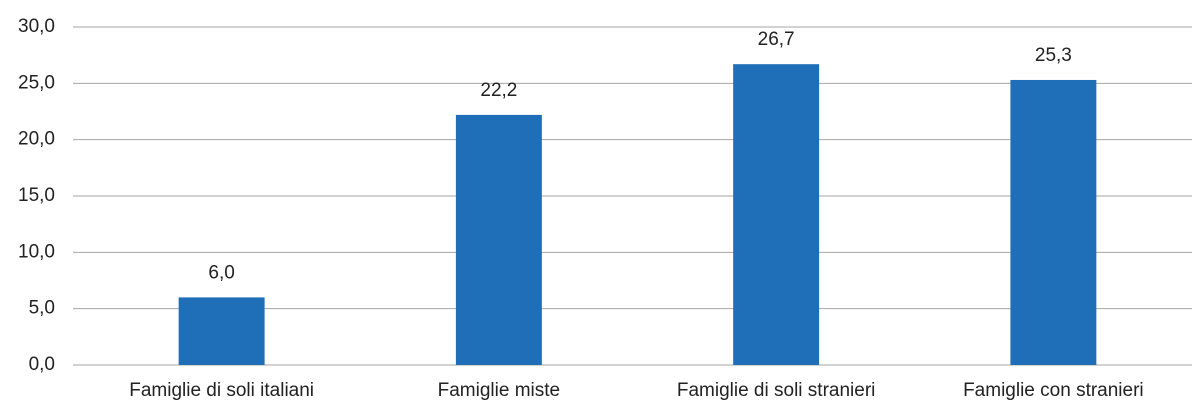  Describe the element at coordinates (36, 139) in the screenshot. I see `y-tick-label: 20,0` at that location.